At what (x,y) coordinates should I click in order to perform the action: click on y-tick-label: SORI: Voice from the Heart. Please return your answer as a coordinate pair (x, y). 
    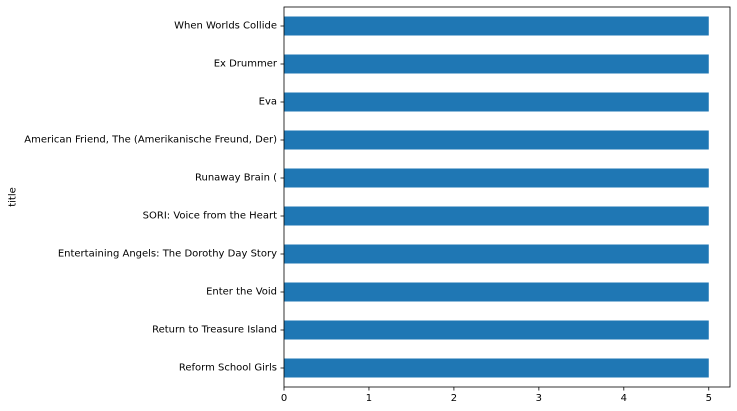
    Looking at the image, I should click on (210, 216).